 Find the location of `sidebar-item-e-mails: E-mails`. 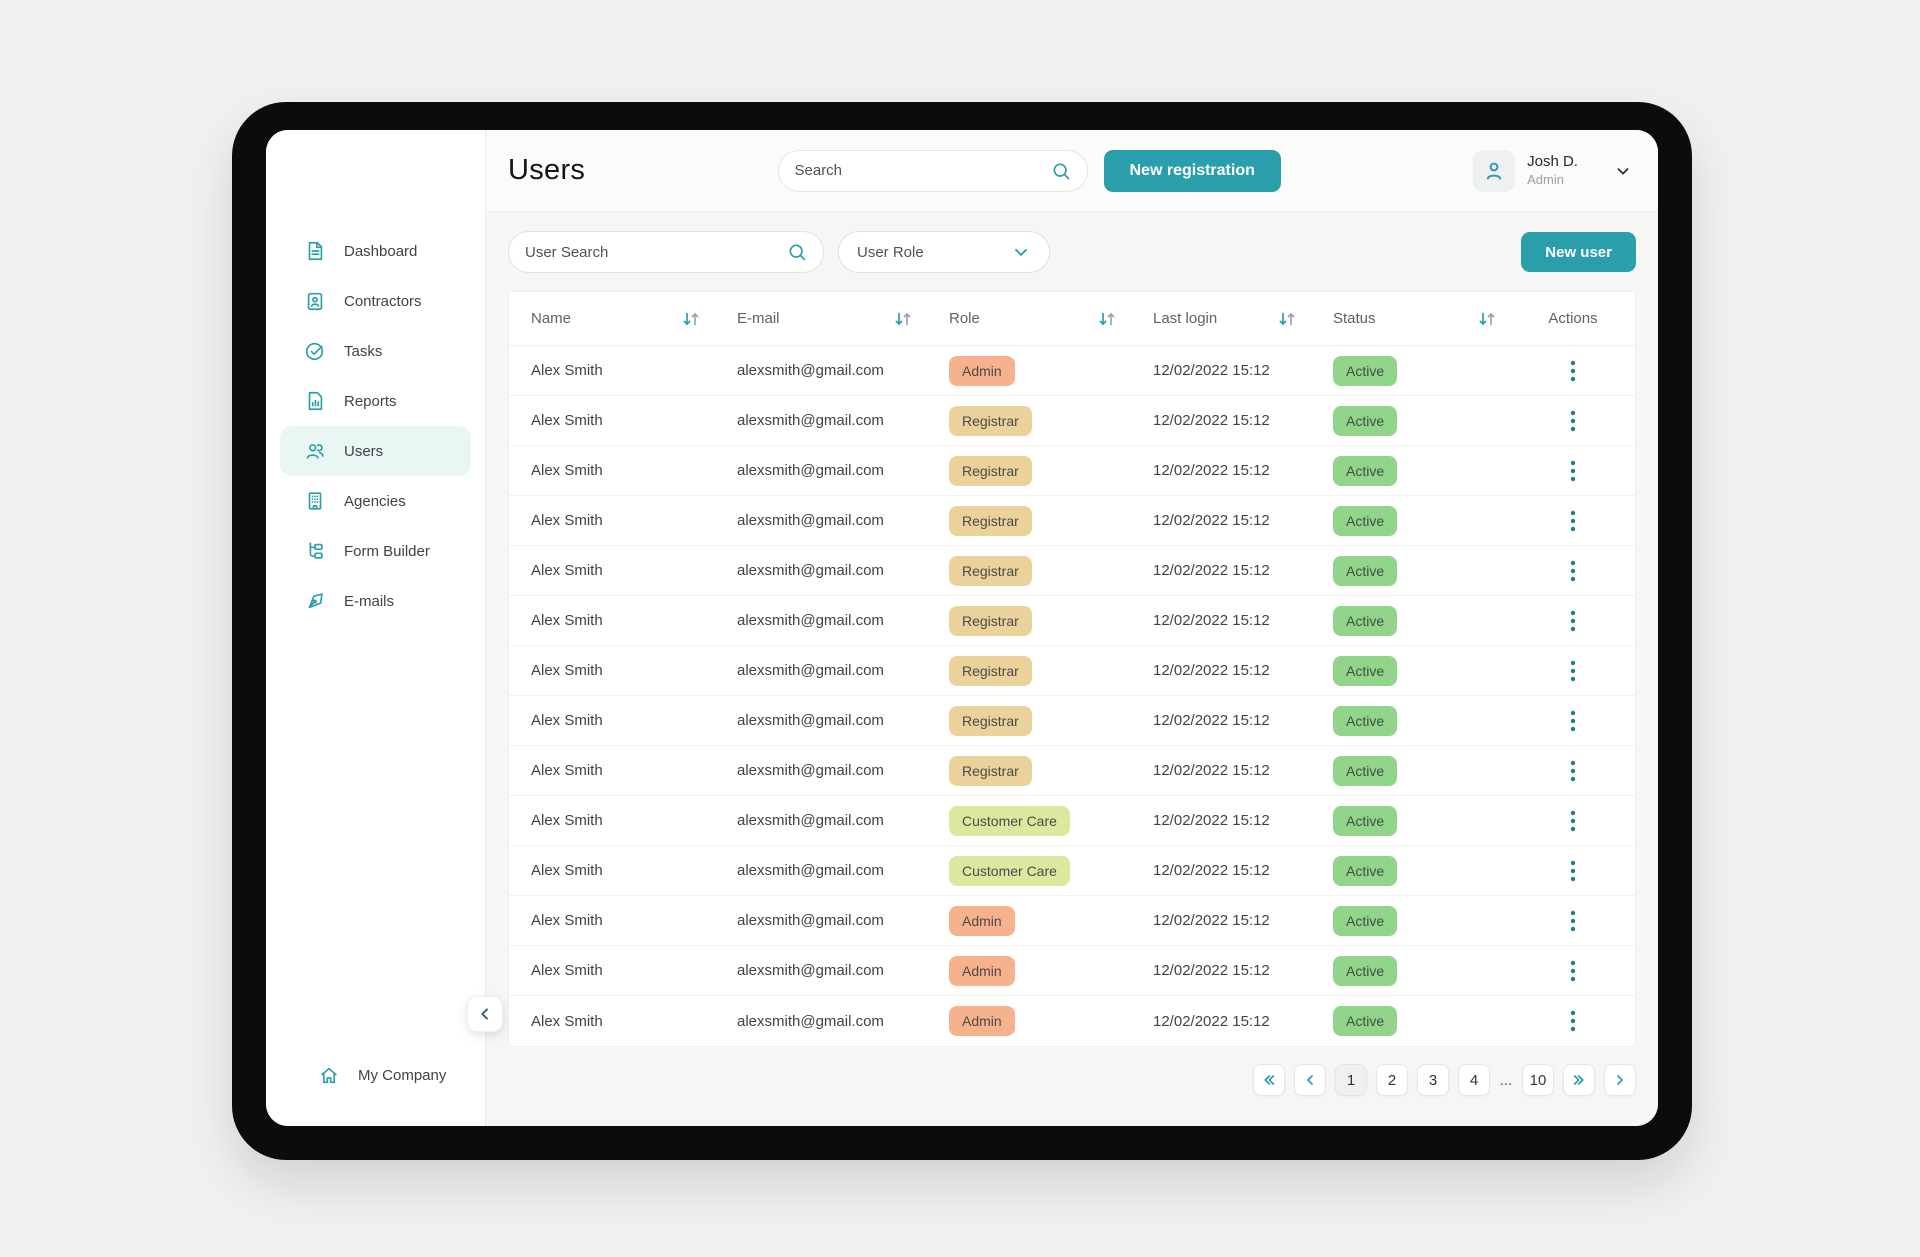

sidebar-item-e-mails: E-mails is located at coordinates (375, 601).